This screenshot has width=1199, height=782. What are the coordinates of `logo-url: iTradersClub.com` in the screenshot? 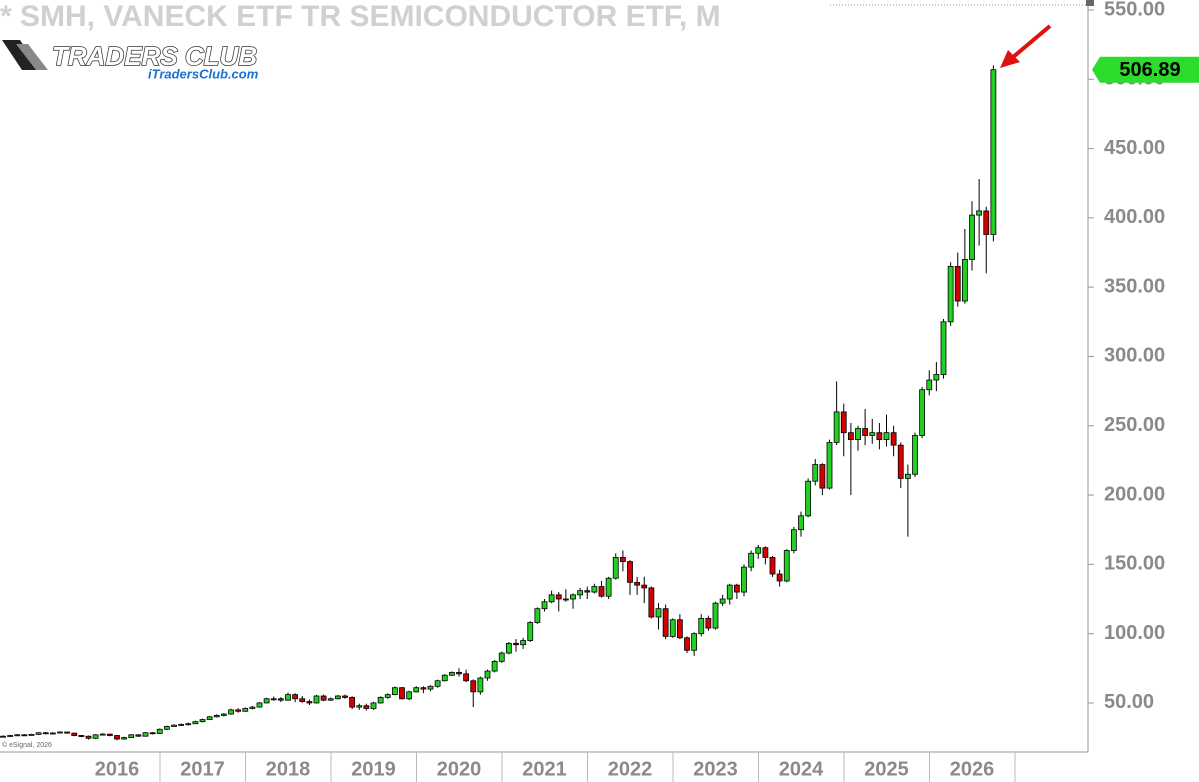 It's located at (203, 73).